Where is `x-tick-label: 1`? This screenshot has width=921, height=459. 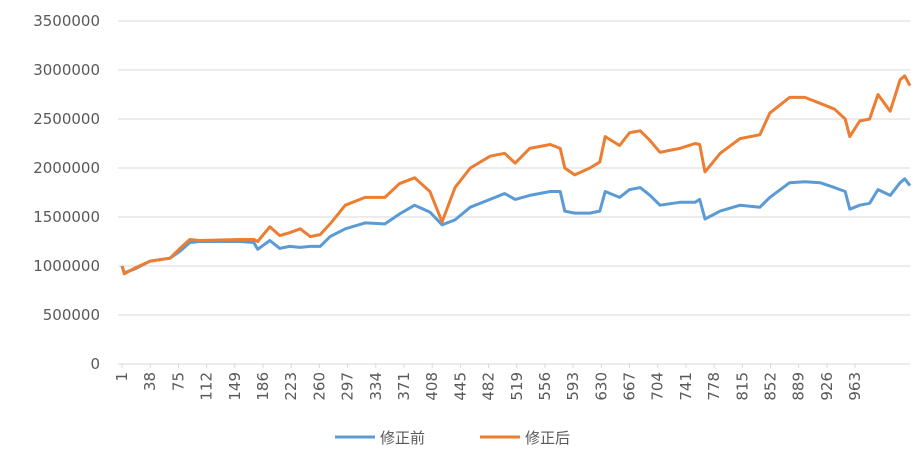 x-tick-label: 1 is located at coordinates (122, 377).